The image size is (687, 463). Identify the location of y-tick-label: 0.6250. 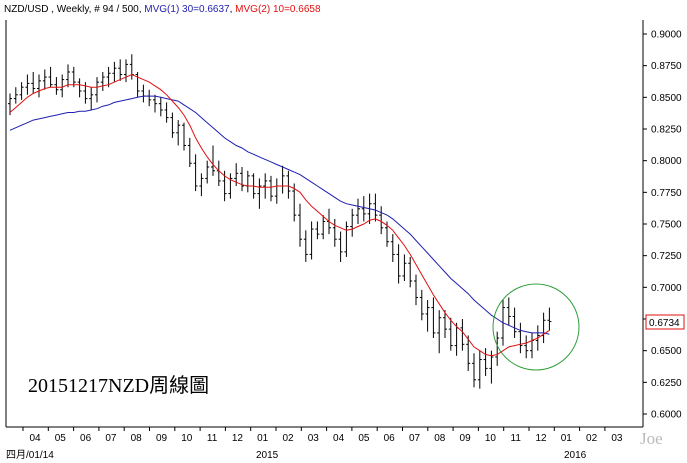
(666, 383).